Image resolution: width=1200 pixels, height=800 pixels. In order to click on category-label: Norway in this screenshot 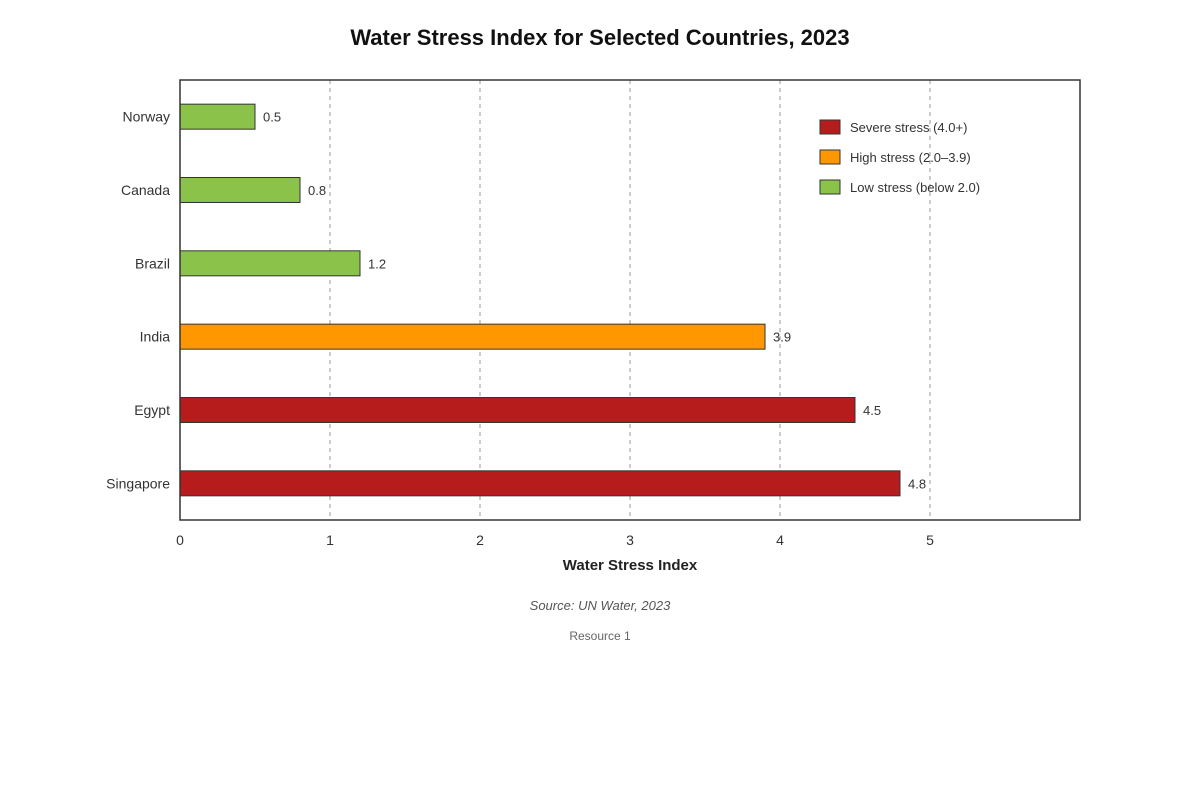, I will do `click(146, 117)`.